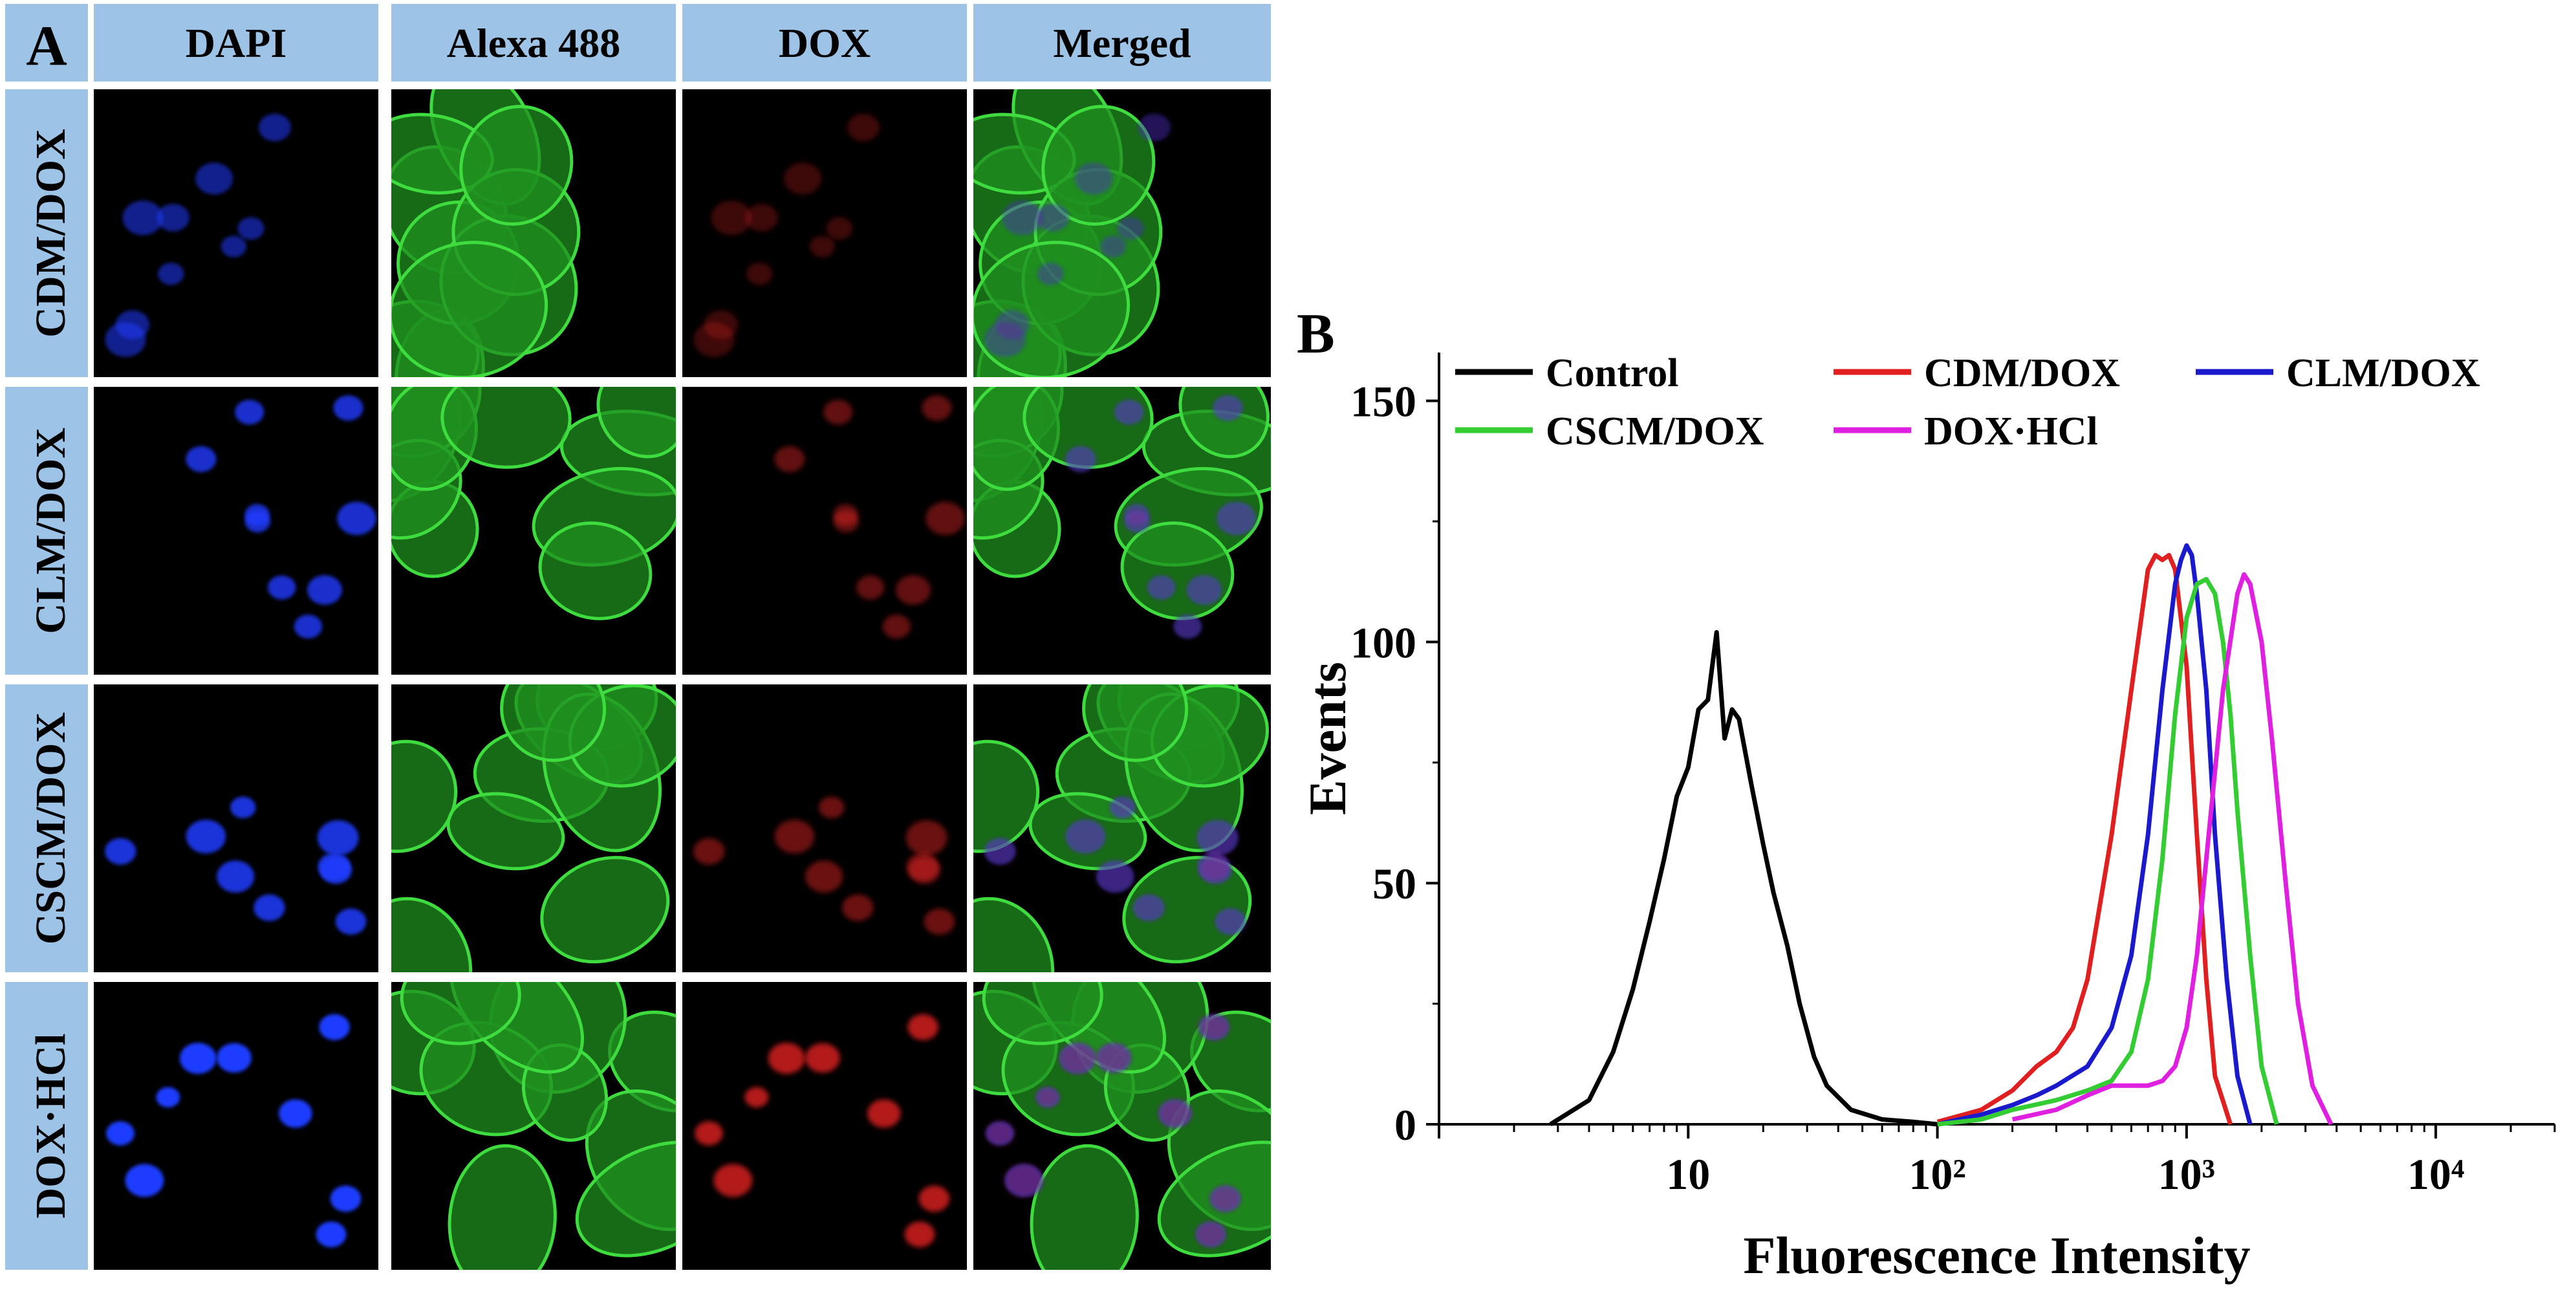 The height and width of the screenshot is (1308, 2576). I want to click on chart-series, so click(1941, 835).